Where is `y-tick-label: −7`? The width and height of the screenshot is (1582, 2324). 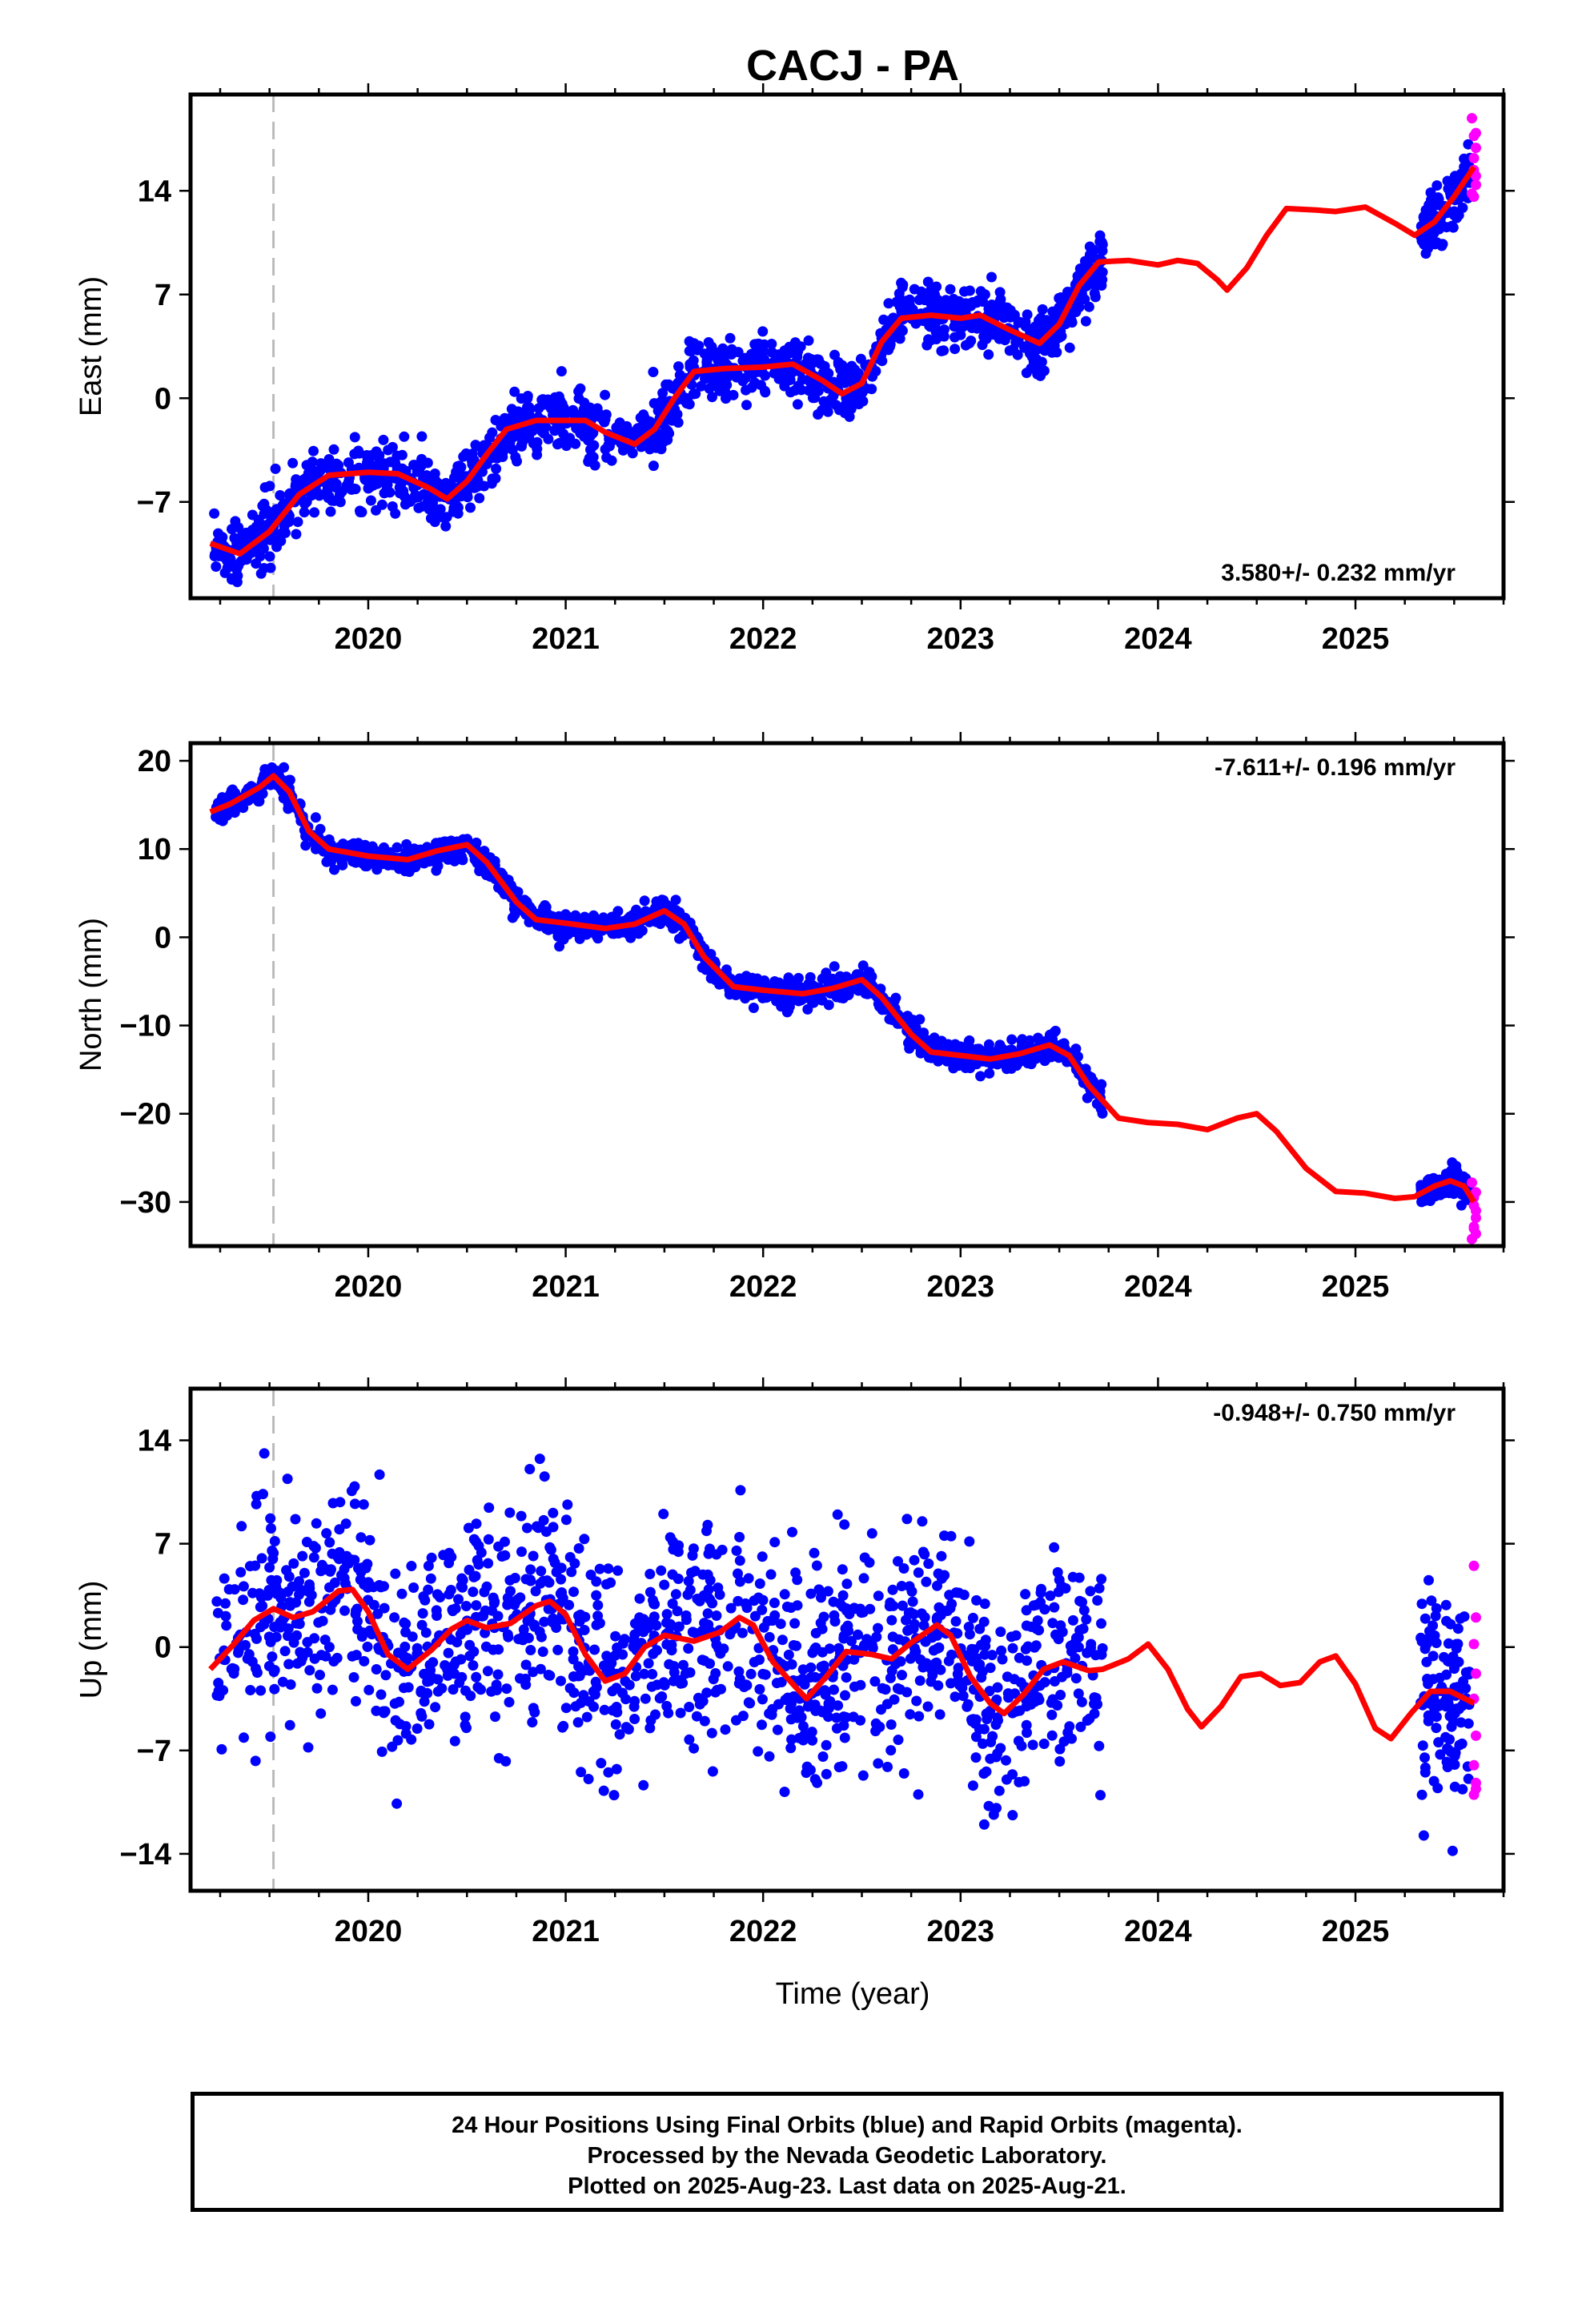 y-tick-label: −7 is located at coordinates (154, 1752).